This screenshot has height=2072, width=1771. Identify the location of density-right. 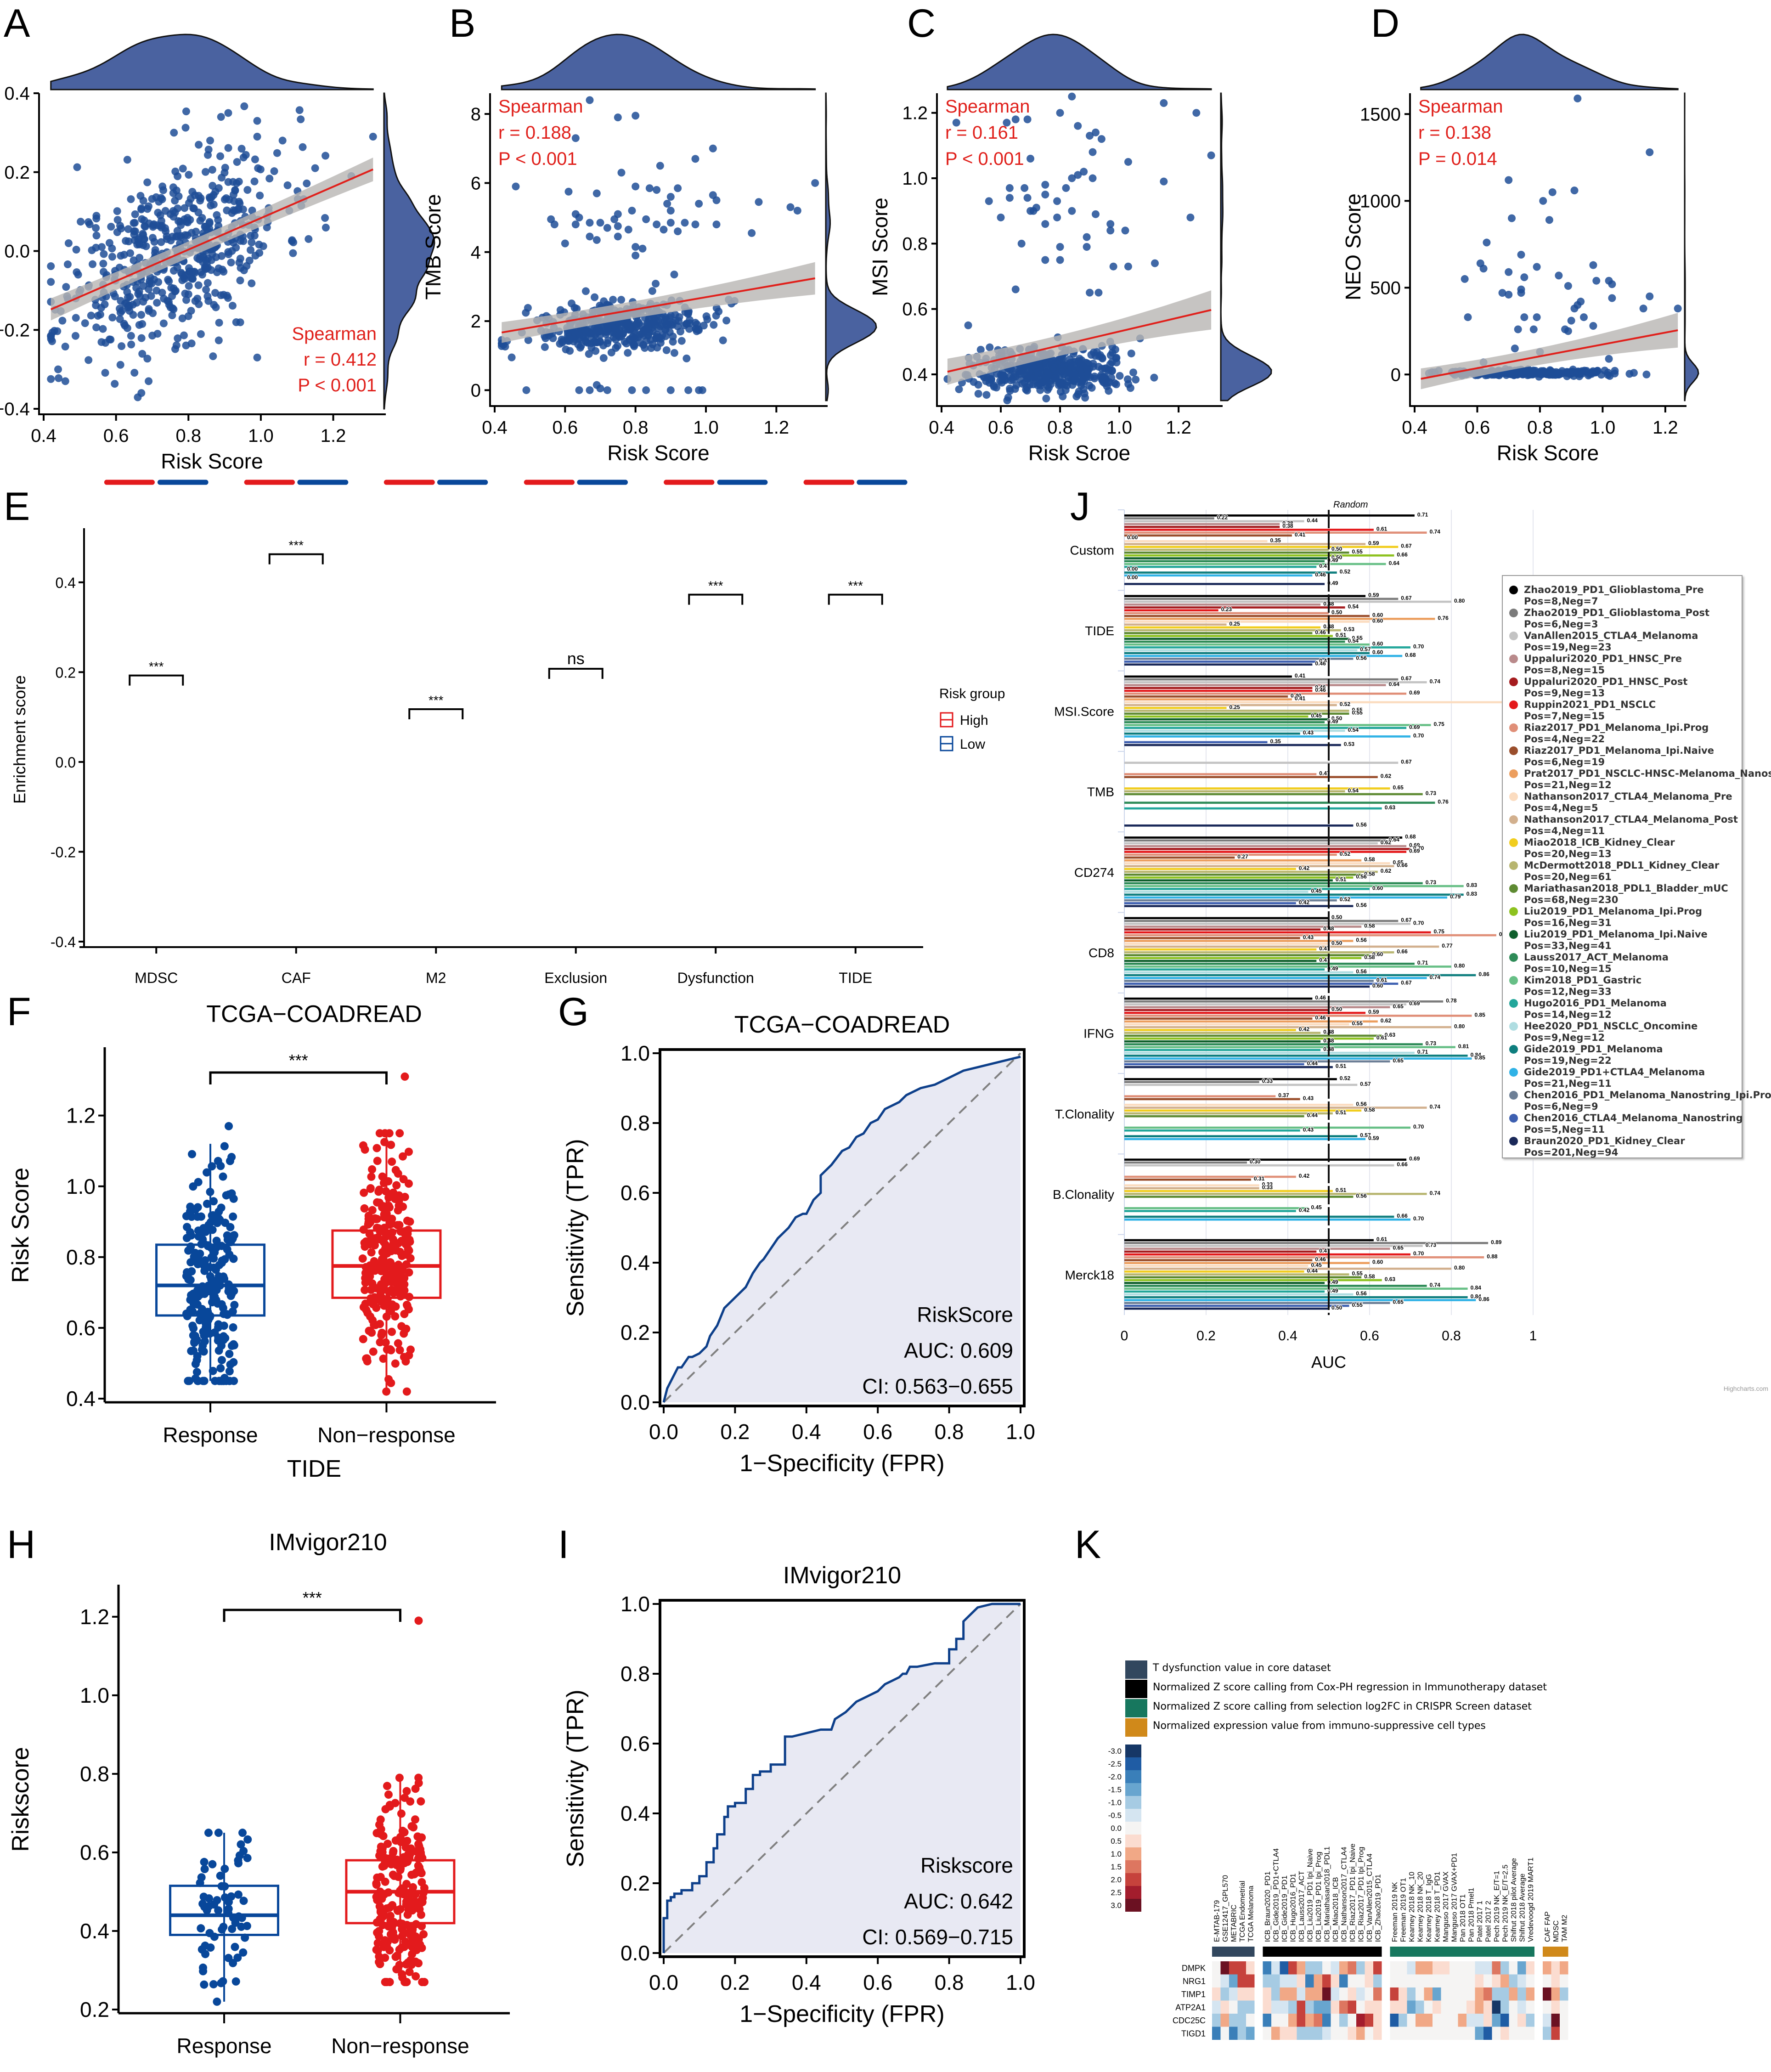
(851, 246).